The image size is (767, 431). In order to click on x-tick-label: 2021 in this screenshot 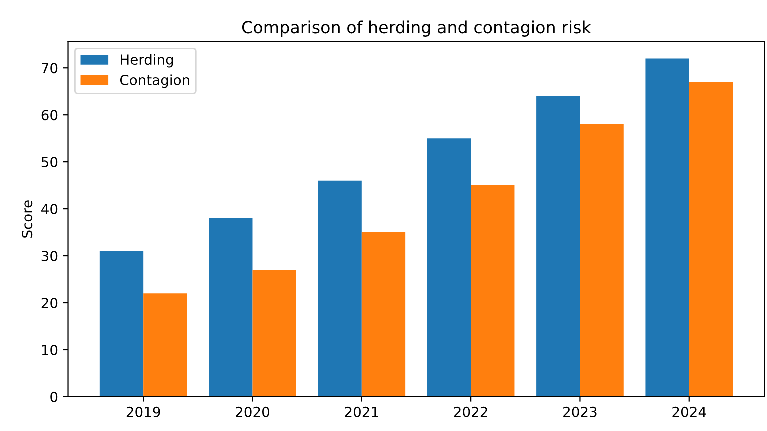, I will do `click(361, 412)`.